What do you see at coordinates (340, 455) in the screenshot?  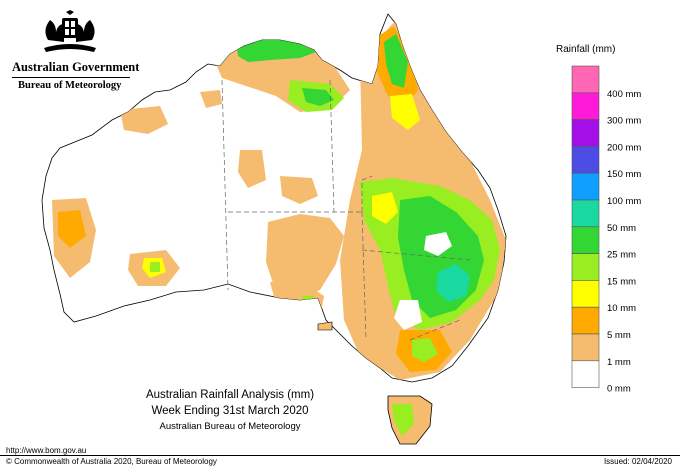 I see `footer-divider` at bounding box center [340, 455].